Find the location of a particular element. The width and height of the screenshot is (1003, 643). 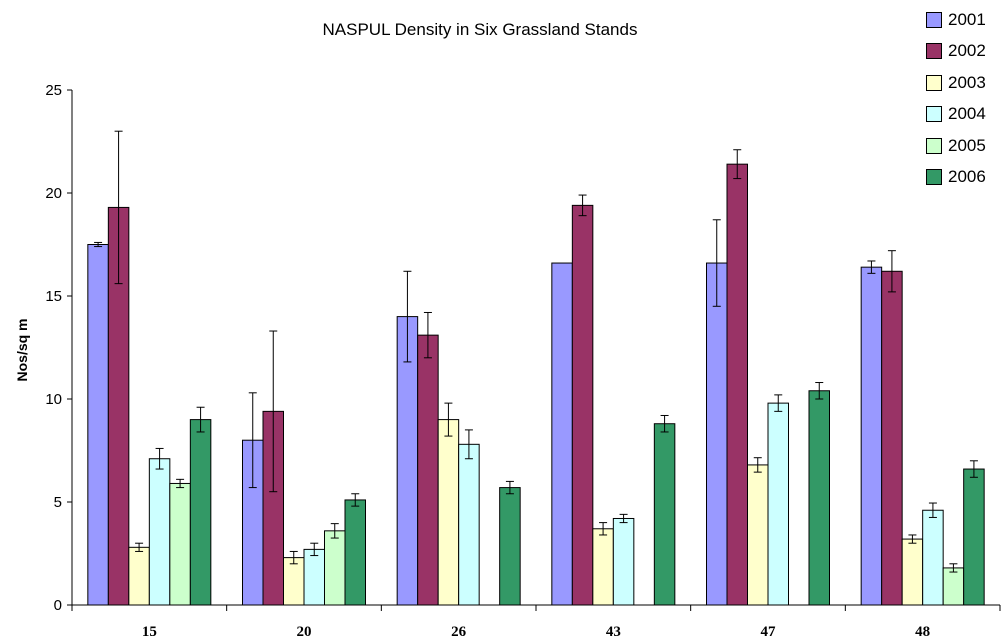

y-axis-label: Nos/sq m is located at coordinates (22, 350).